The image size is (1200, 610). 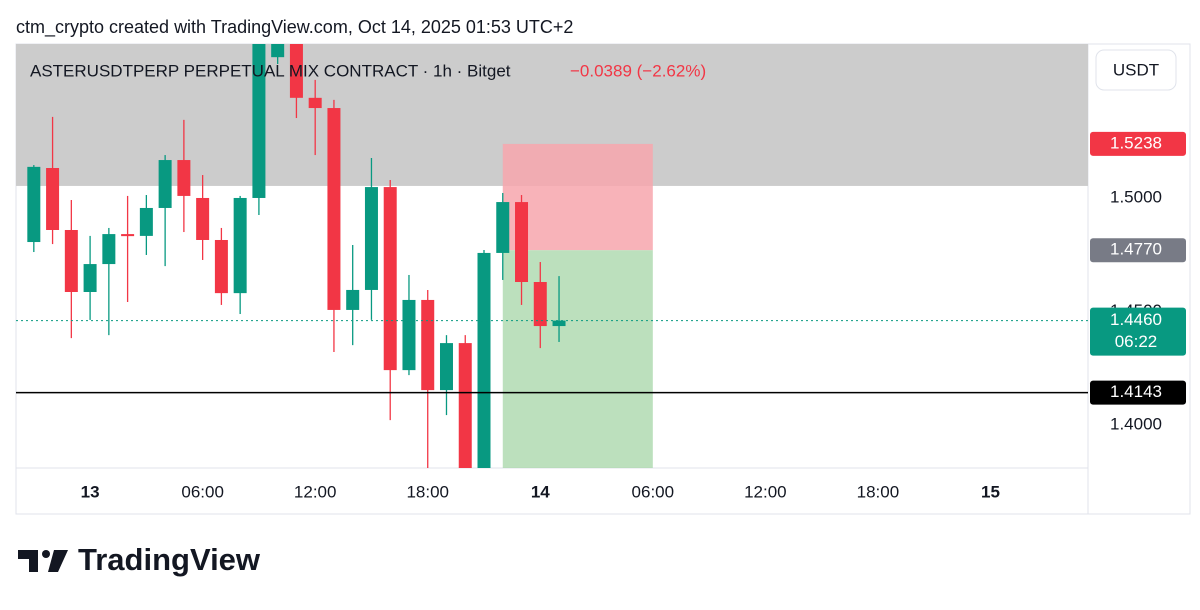 What do you see at coordinates (169, 559) in the screenshot?
I see `logo: TradingView` at bounding box center [169, 559].